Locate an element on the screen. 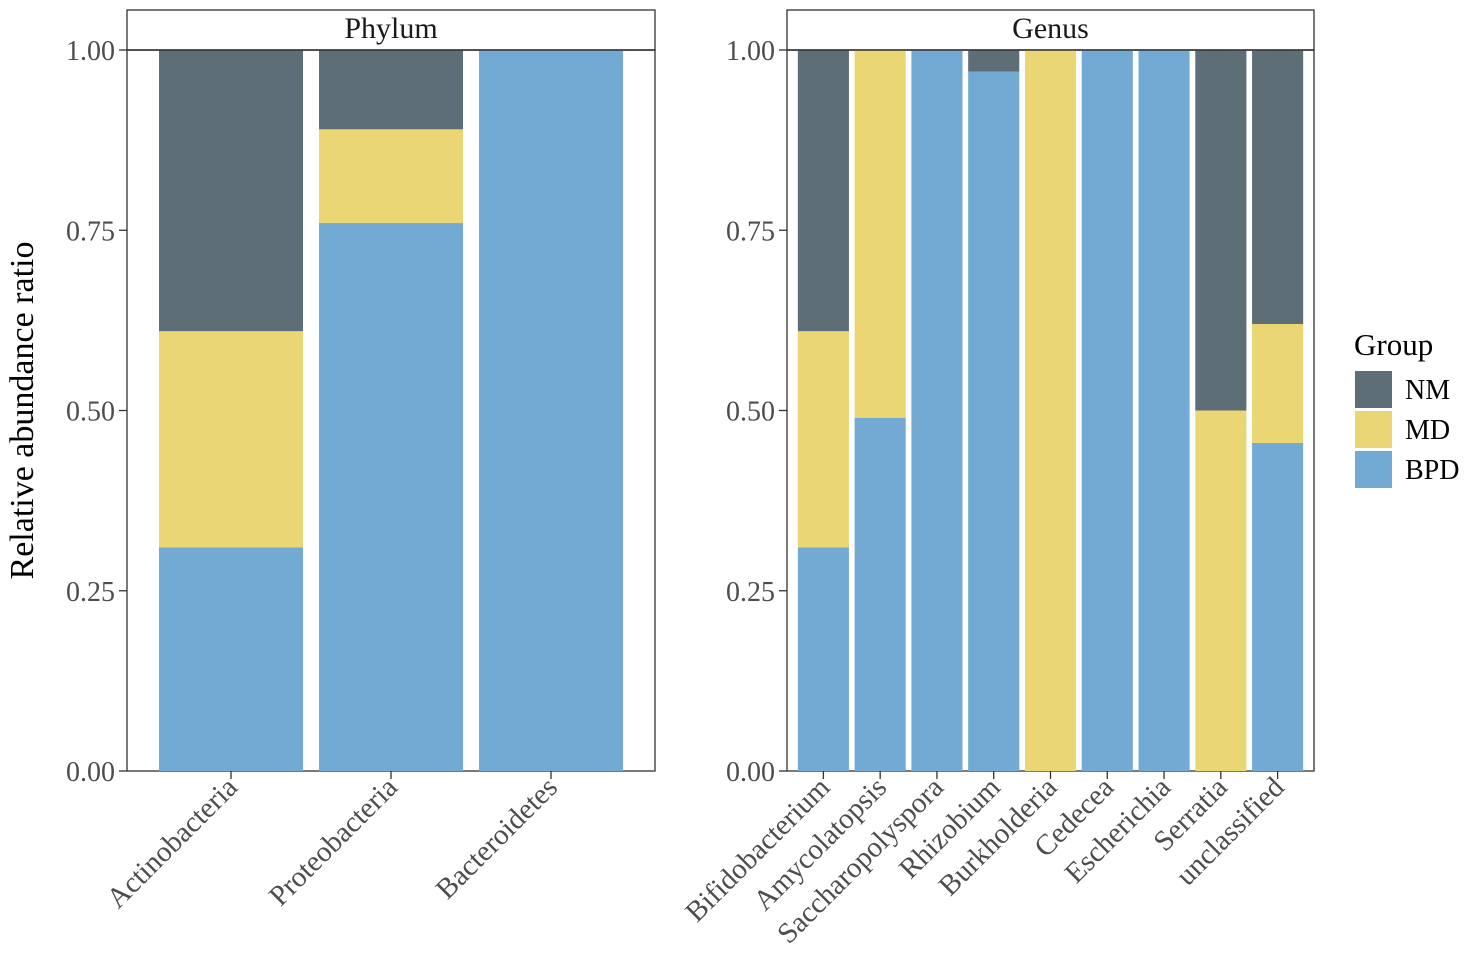  bar-phylum-proteobacteria-md is located at coordinates (391, 176).